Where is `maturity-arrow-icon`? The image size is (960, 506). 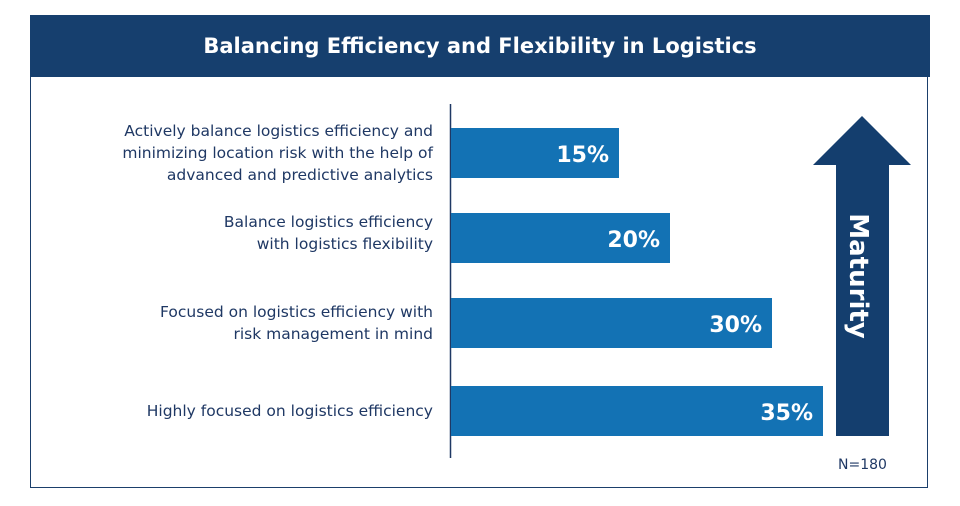
maturity-arrow-icon is located at coordinates (862, 276).